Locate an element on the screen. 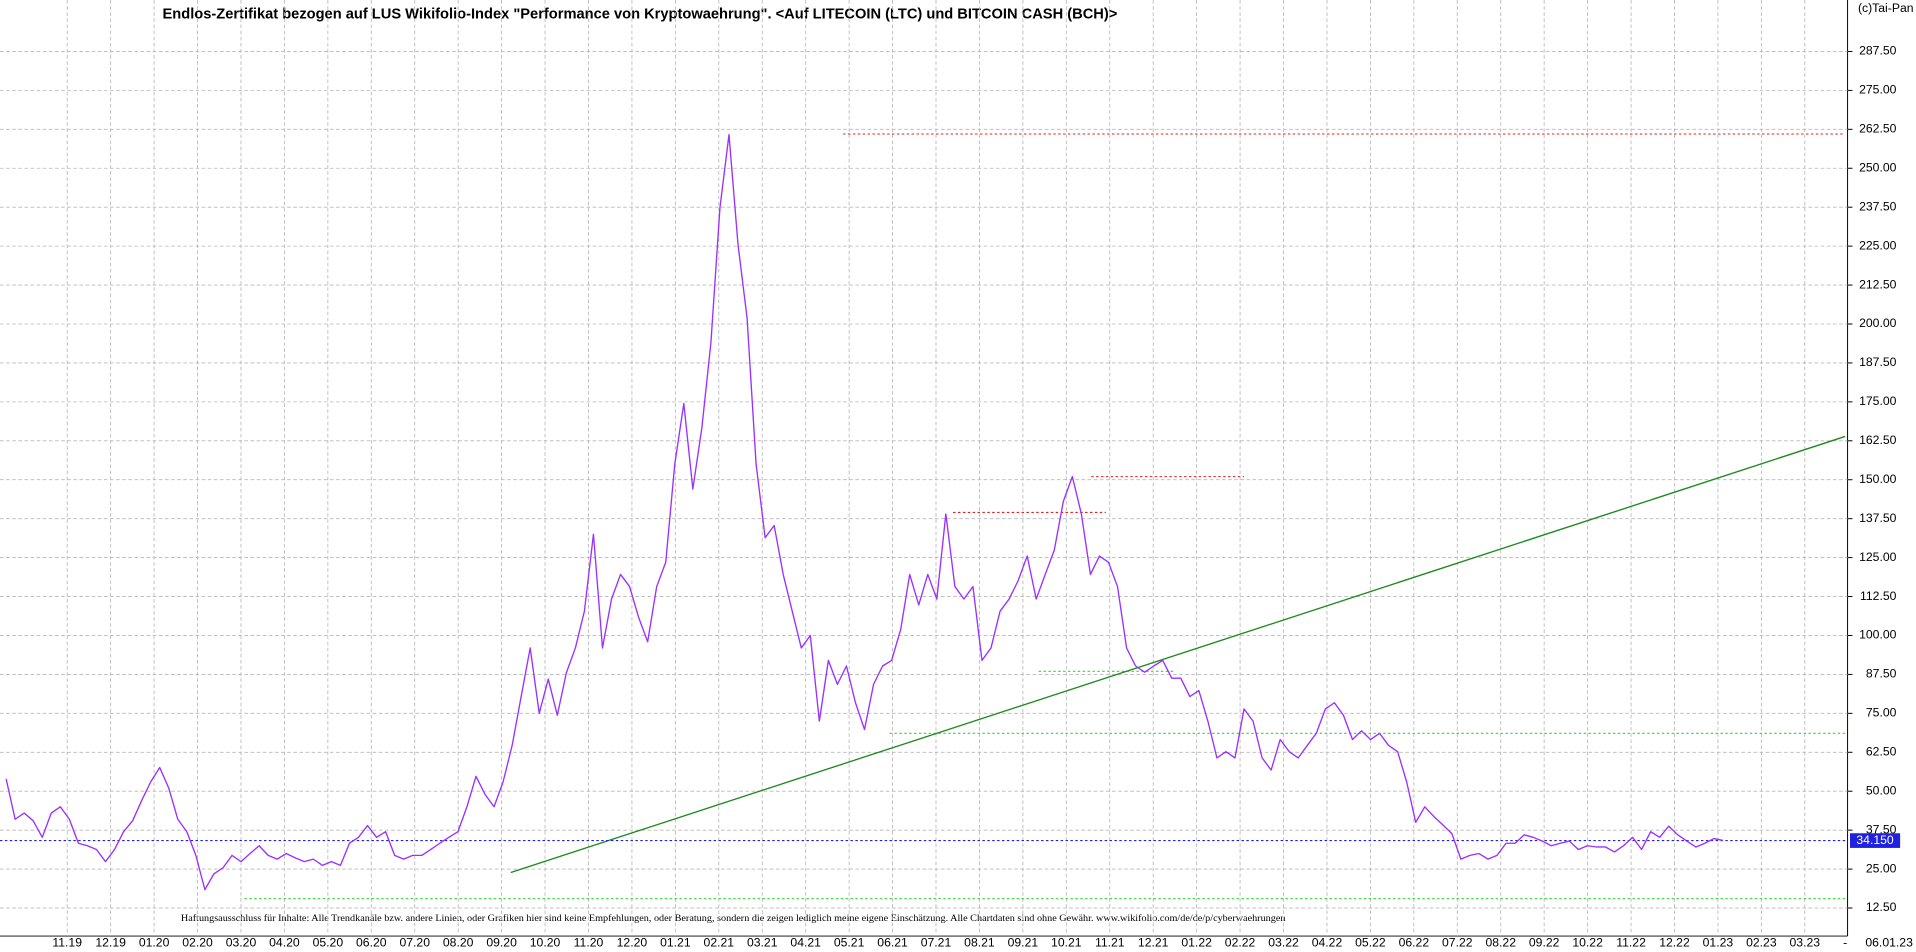 This screenshot has width=1916, height=952. y-tick-label: 50.00 is located at coordinates (1881, 790).